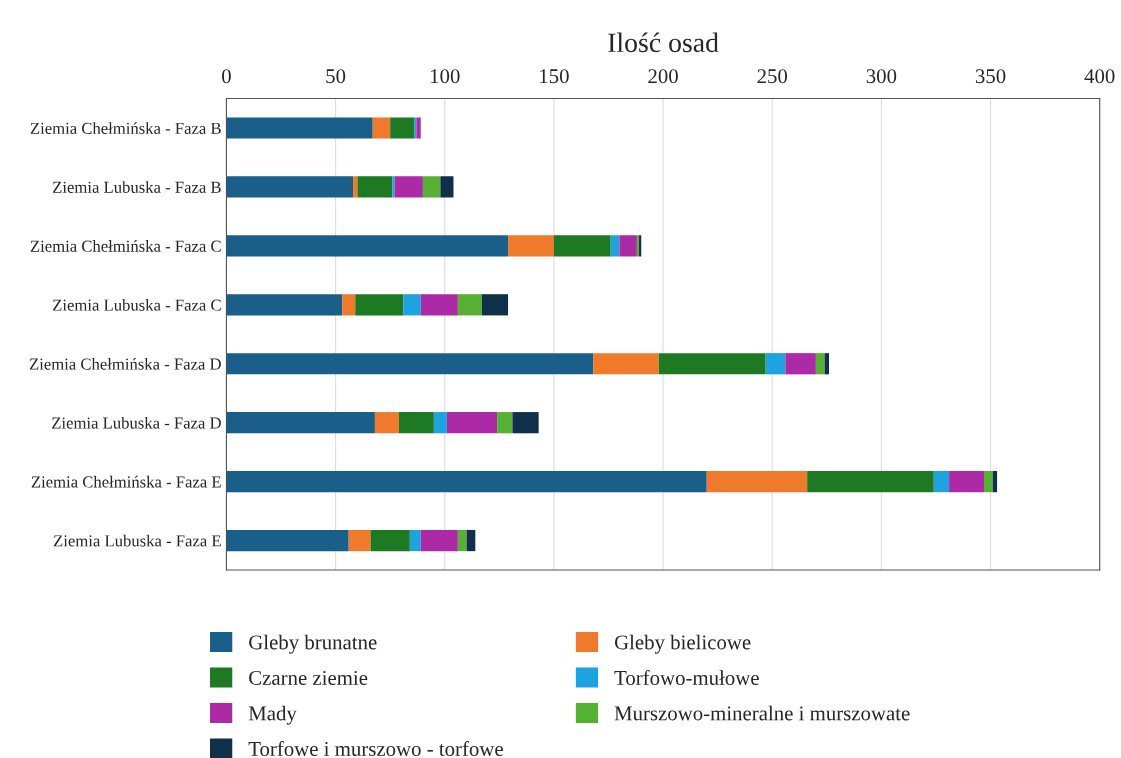 Image resolution: width=1121 pixels, height=758 pixels. Describe the element at coordinates (686, 677) in the screenshot. I see `legend-label: Torfowo-mułowe` at that location.